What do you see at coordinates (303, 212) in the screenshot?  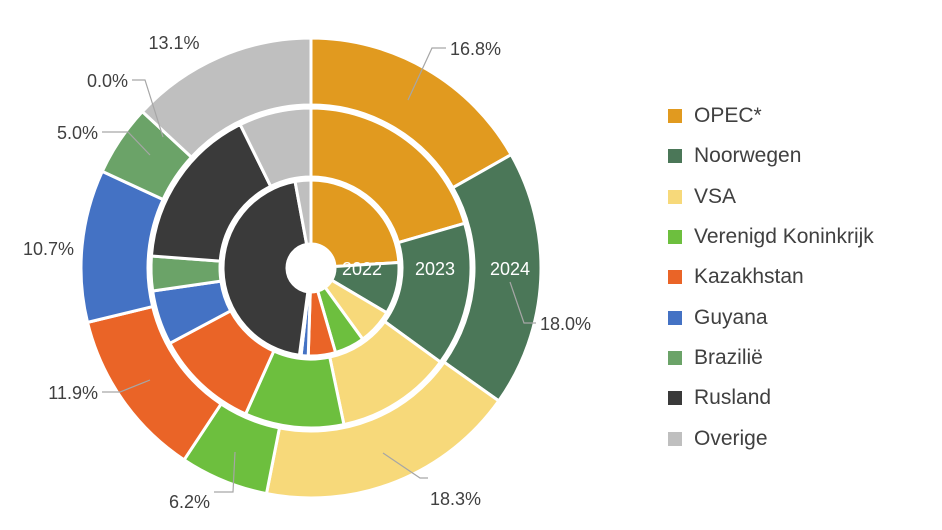 I see `slice-2022-overige` at bounding box center [303, 212].